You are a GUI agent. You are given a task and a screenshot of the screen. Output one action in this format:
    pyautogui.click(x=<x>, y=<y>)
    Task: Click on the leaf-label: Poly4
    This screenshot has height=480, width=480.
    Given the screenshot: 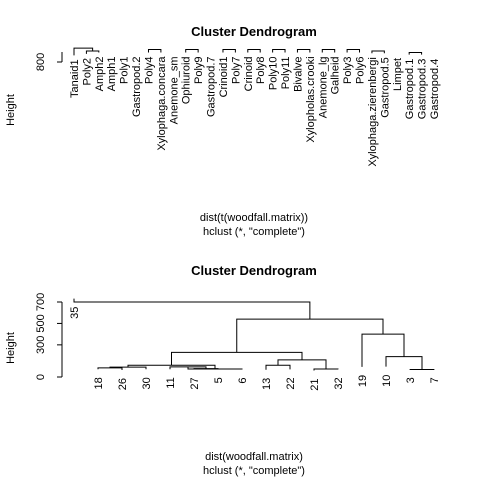 What is the action you would take?
    pyautogui.click(x=149, y=70)
    